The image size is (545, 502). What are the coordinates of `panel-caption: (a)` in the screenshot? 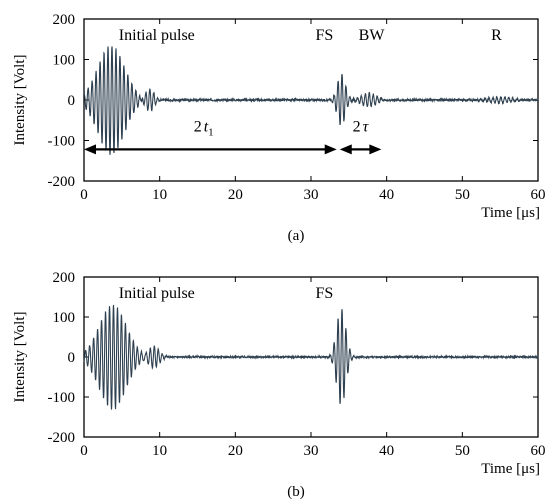 It's located at (296, 236).